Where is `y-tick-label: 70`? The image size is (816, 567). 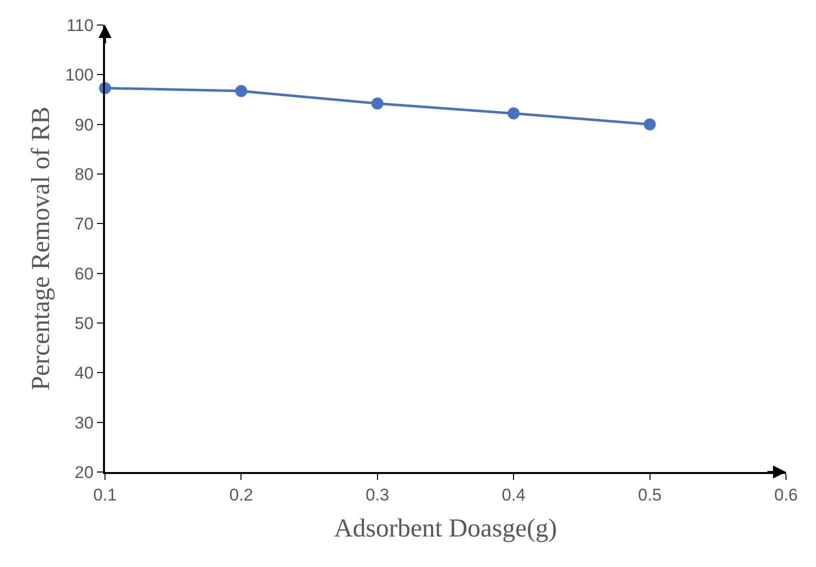 y-tick-label: 70 is located at coordinates (84, 224).